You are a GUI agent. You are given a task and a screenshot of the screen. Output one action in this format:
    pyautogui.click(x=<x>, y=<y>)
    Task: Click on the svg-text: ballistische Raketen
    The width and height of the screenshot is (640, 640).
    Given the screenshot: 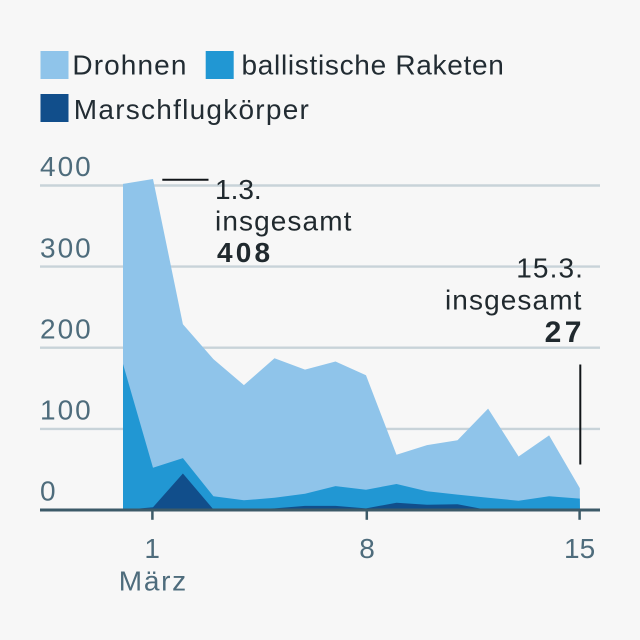 What is the action you would take?
    pyautogui.click(x=373, y=65)
    